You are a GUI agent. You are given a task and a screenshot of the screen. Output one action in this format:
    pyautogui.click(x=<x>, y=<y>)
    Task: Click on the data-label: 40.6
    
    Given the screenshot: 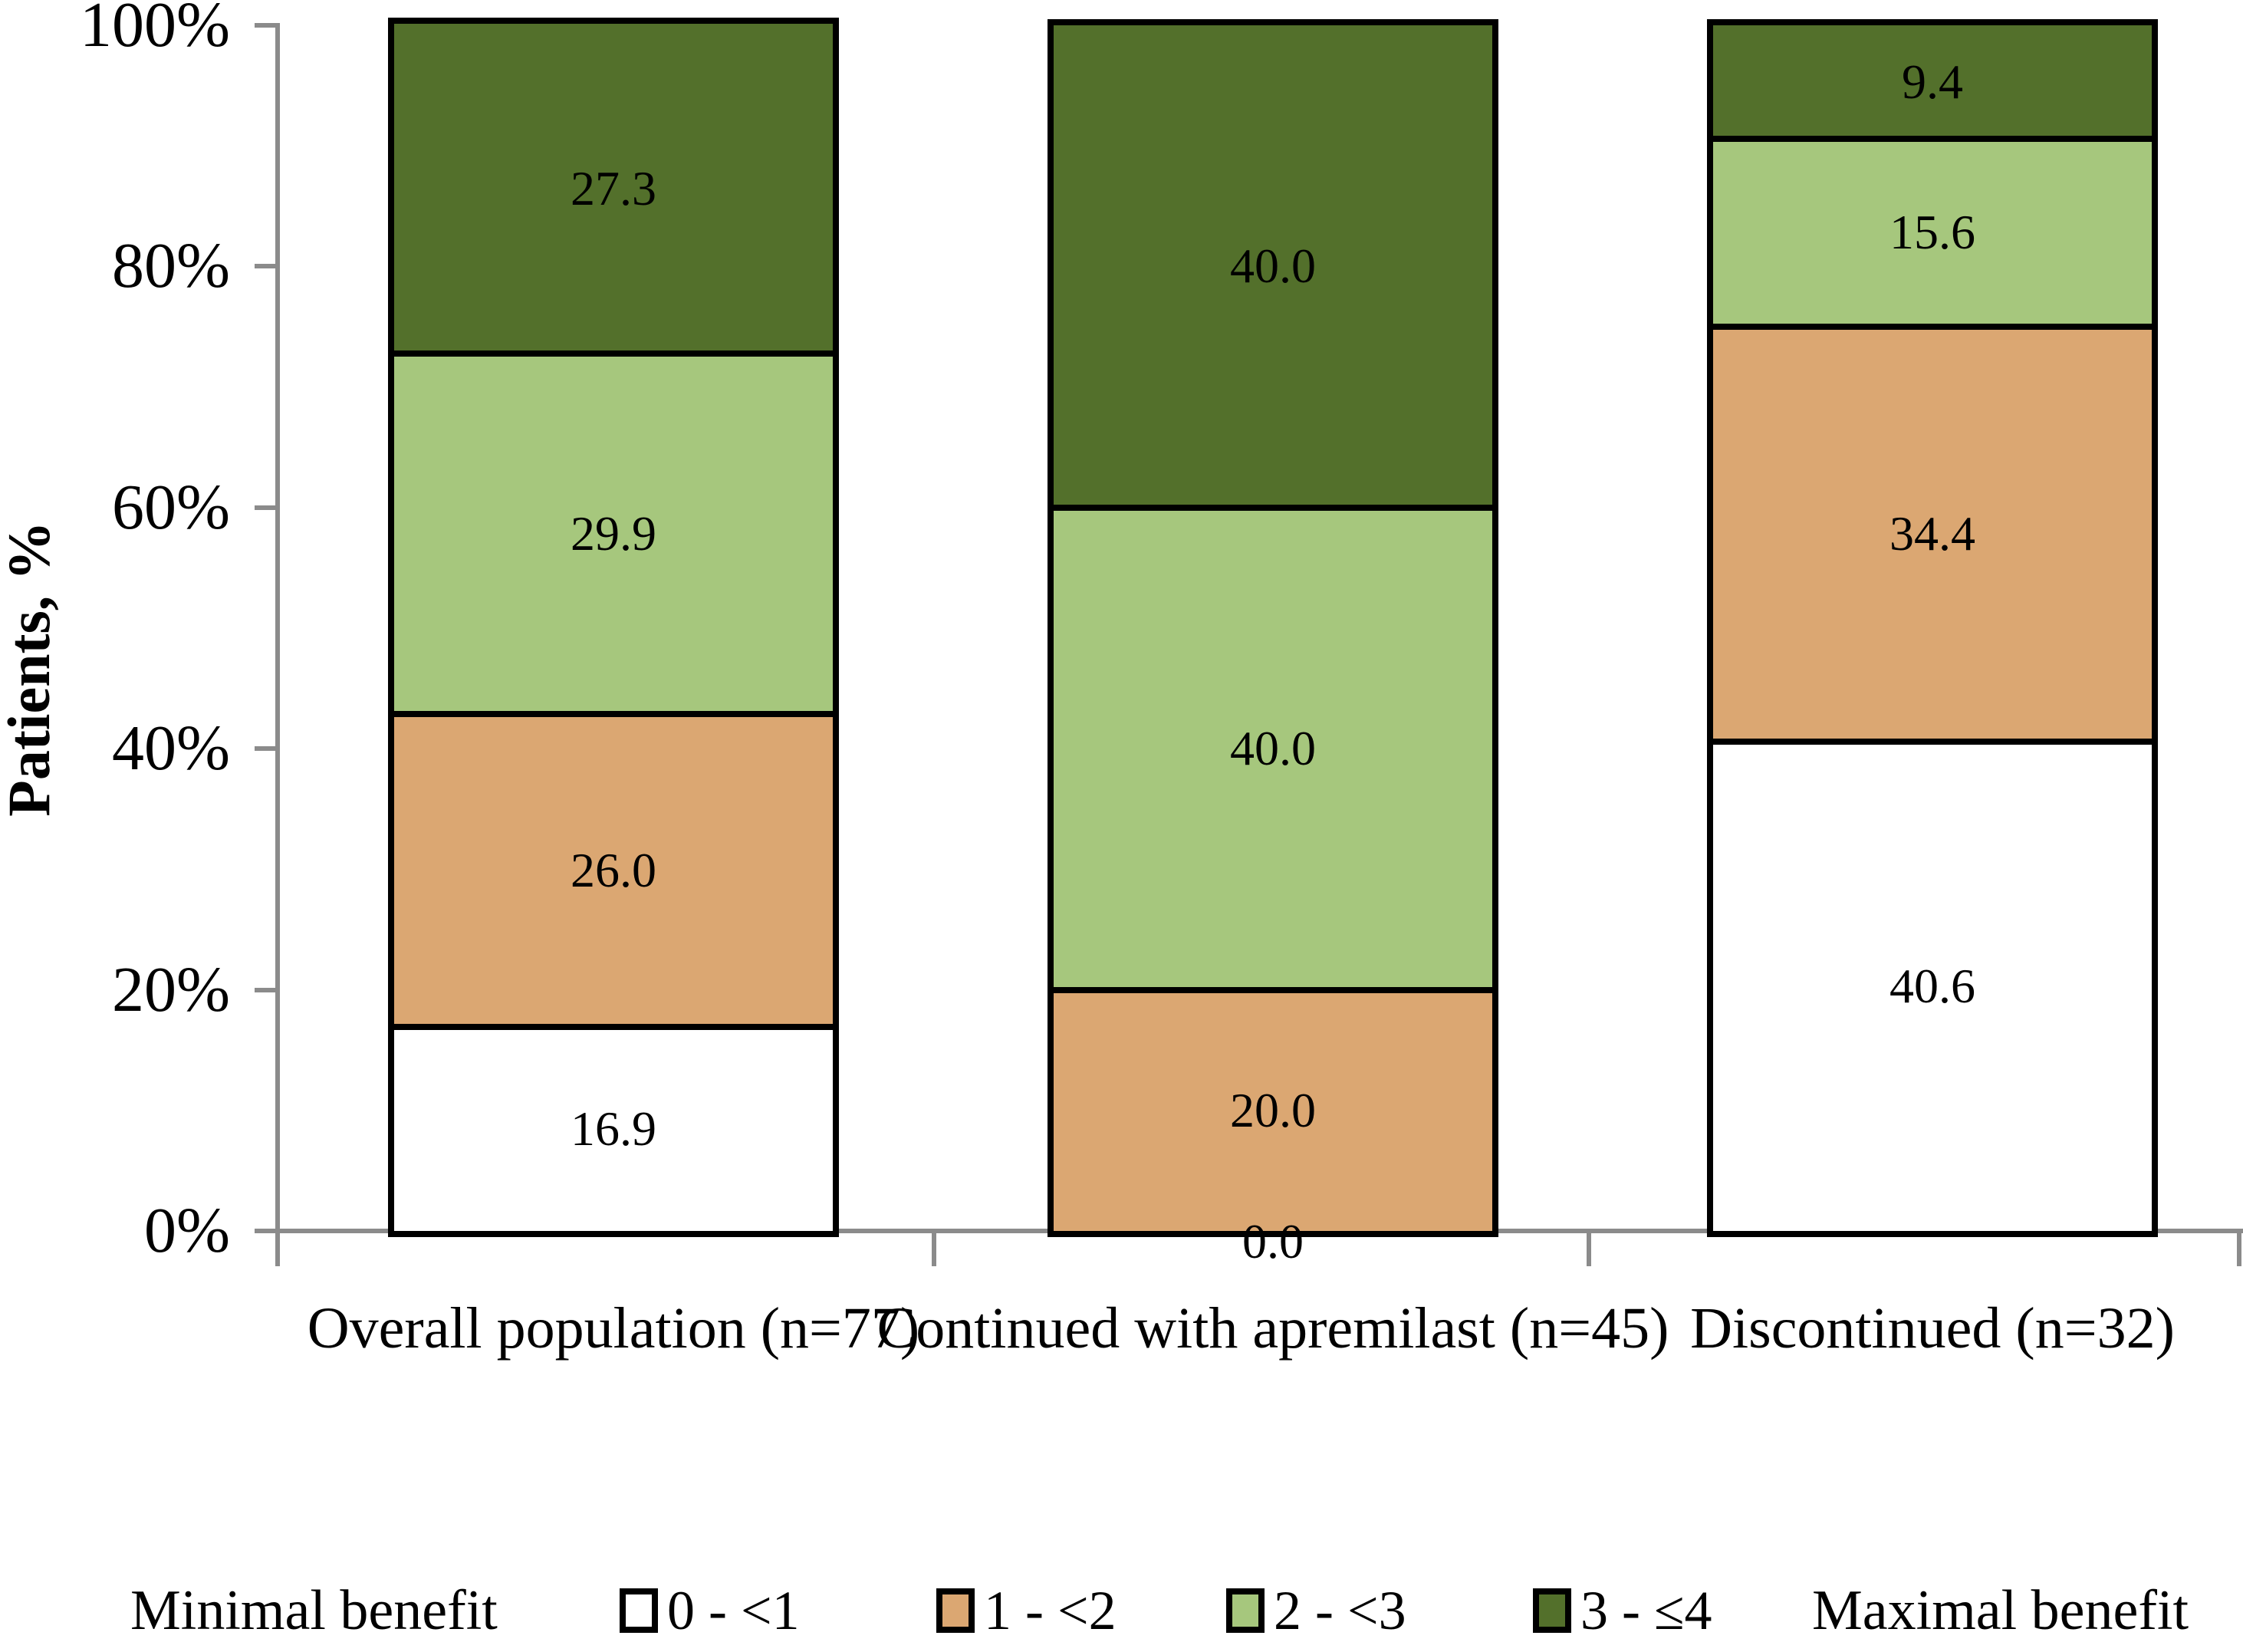 What is the action you would take?
    pyautogui.click(x=1932, y=985)
    